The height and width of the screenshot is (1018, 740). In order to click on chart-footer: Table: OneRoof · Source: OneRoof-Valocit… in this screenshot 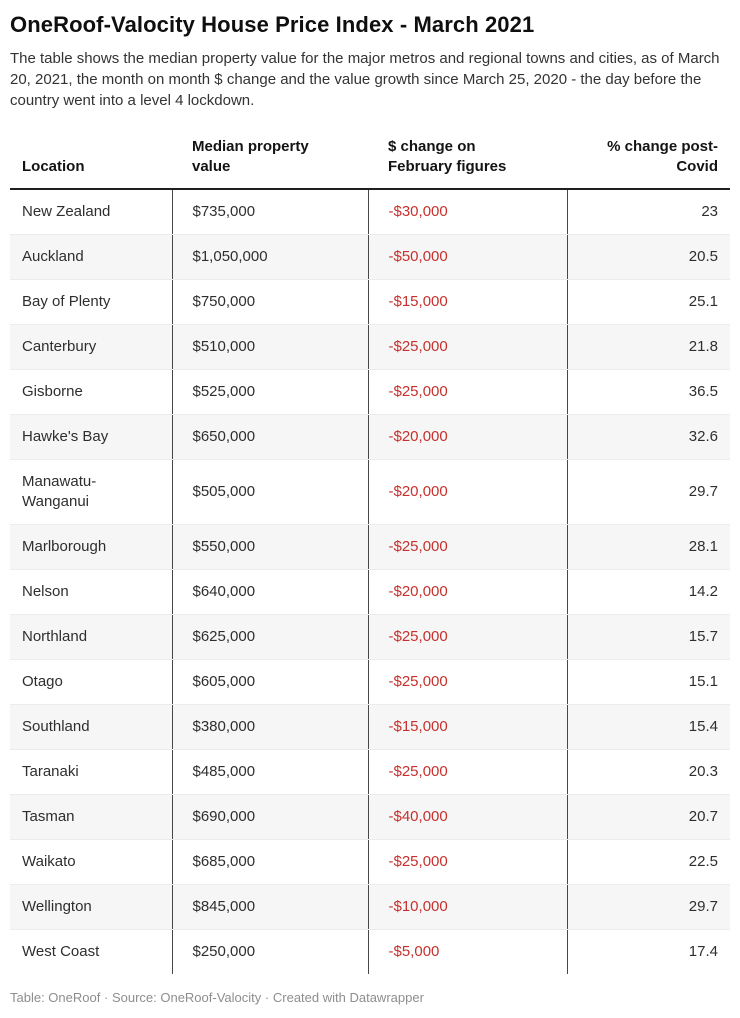, I will do `click(370, 997)`.